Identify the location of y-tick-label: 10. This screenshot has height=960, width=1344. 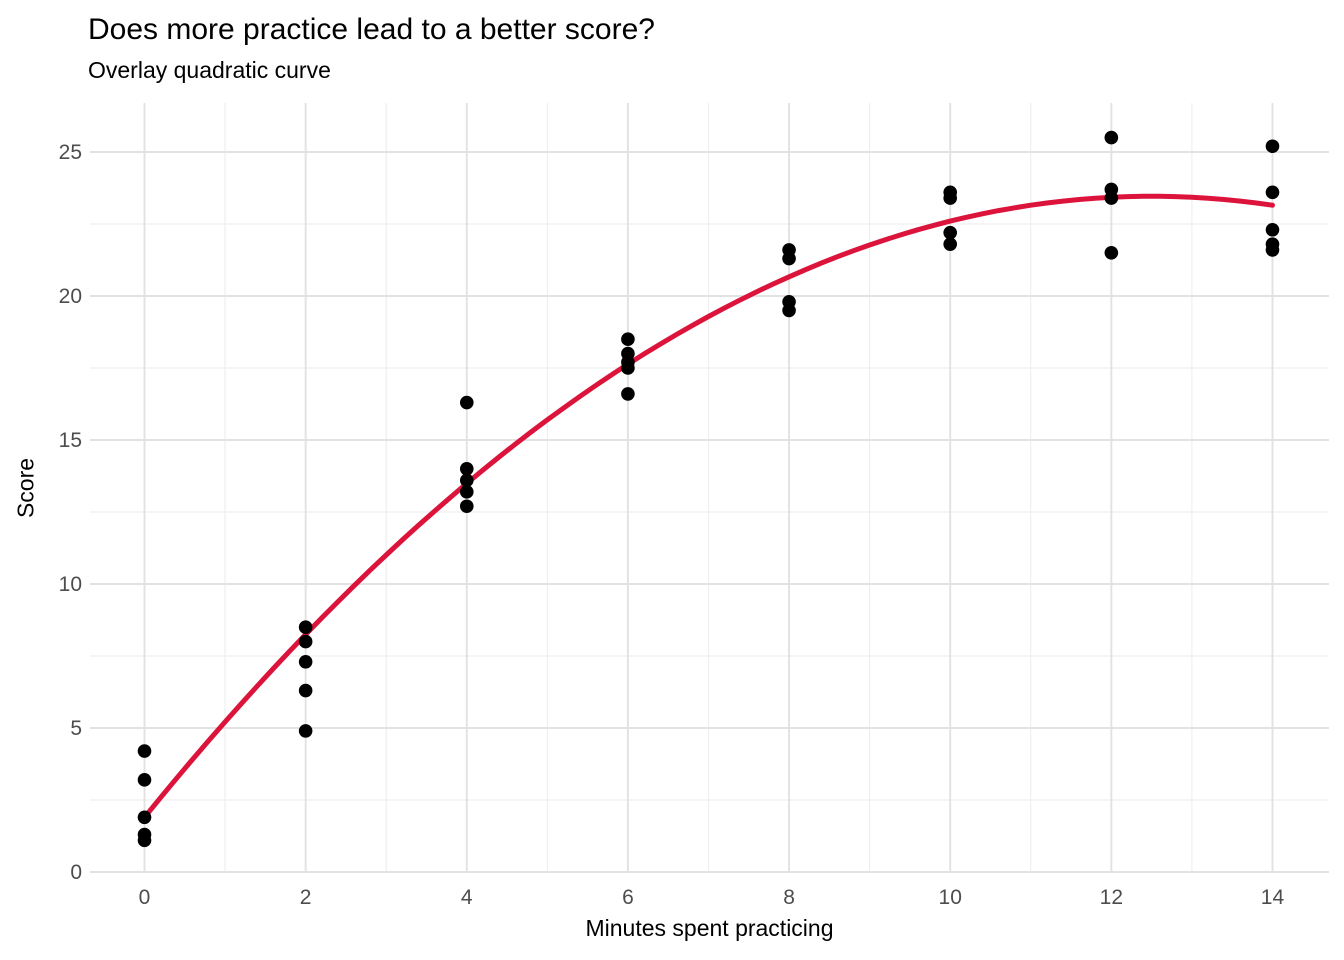
(70, 584).